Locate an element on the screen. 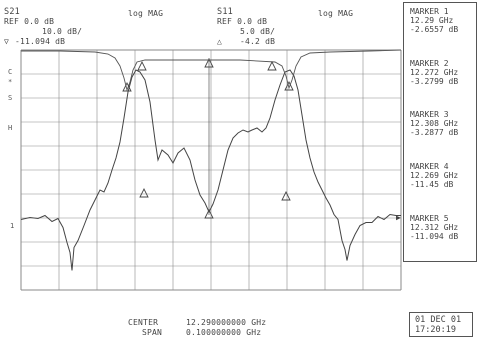 This screenshot has width=481, height=340. marker-1-s21-glyph is located at coordinates (209, 213).